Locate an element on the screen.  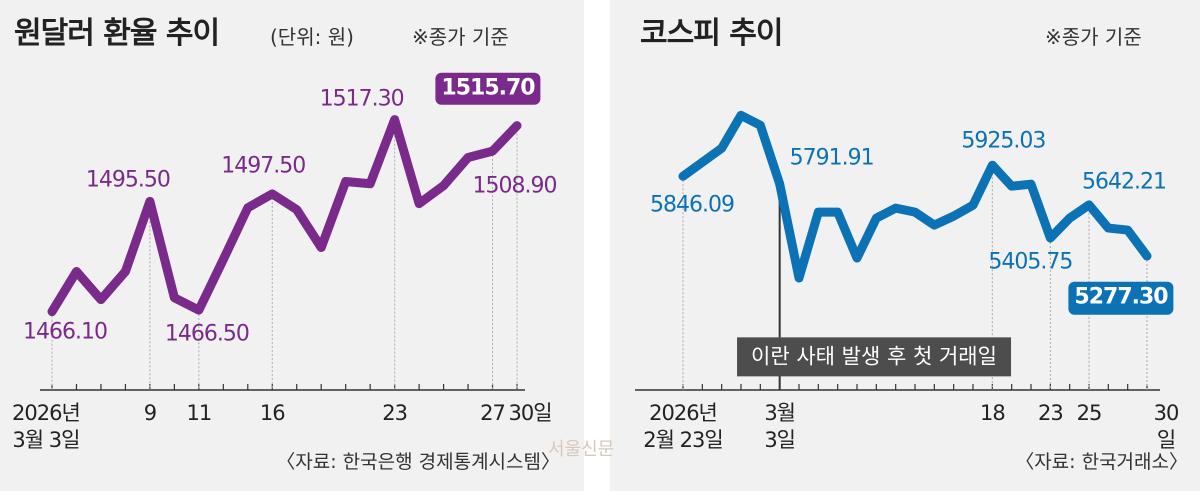
value-label: 5846.09 is located at coordinates (692, 205).